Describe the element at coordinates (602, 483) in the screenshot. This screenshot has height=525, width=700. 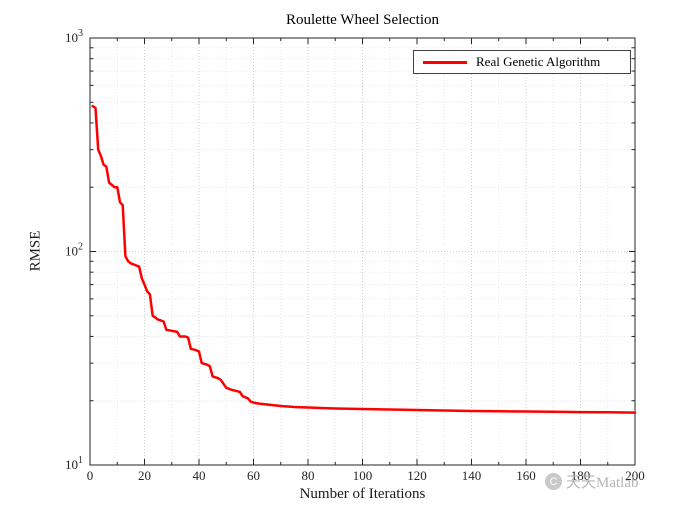
I see `watermark-text: 天天Matlab` at that location.